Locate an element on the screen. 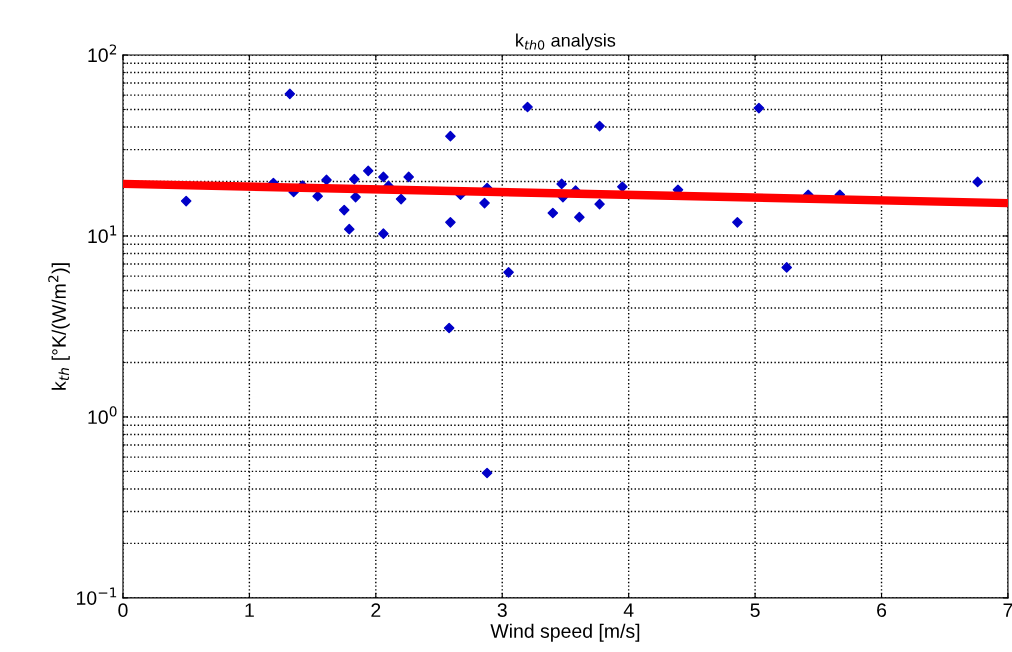  x-tick-label: 0 is located at coordinates (123, 610).